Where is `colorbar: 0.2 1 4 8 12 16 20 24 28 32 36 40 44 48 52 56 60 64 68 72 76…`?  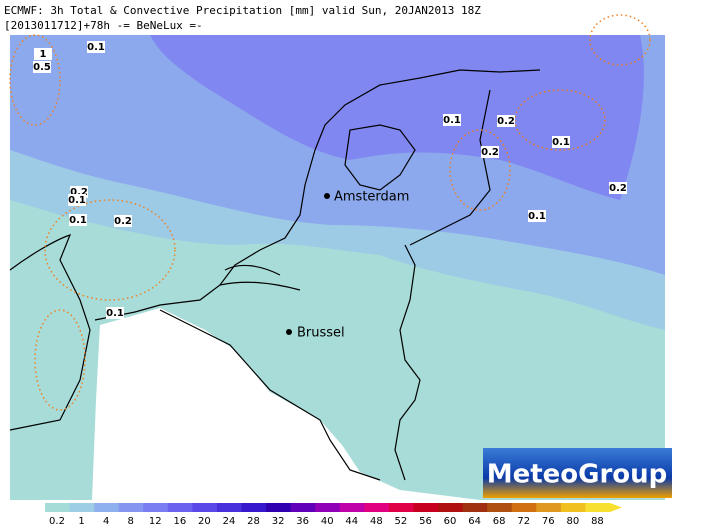
colorbar: 0.2 1 4 8 12 16 20 24 28 32 36 40 44 48 52 56 60 64 68 72 76… is located at coordinates (333, 515).